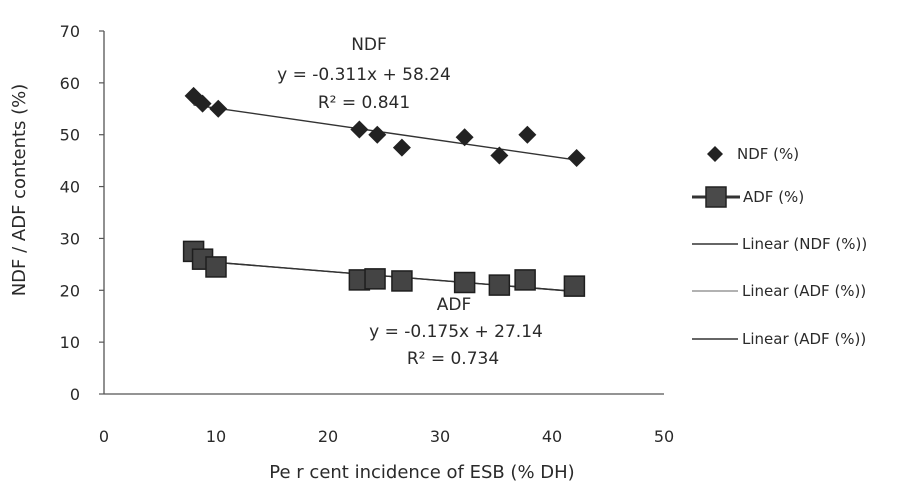 The image size is (923, 486). I want to click on x-tick-label: 10, so click(216, 436).